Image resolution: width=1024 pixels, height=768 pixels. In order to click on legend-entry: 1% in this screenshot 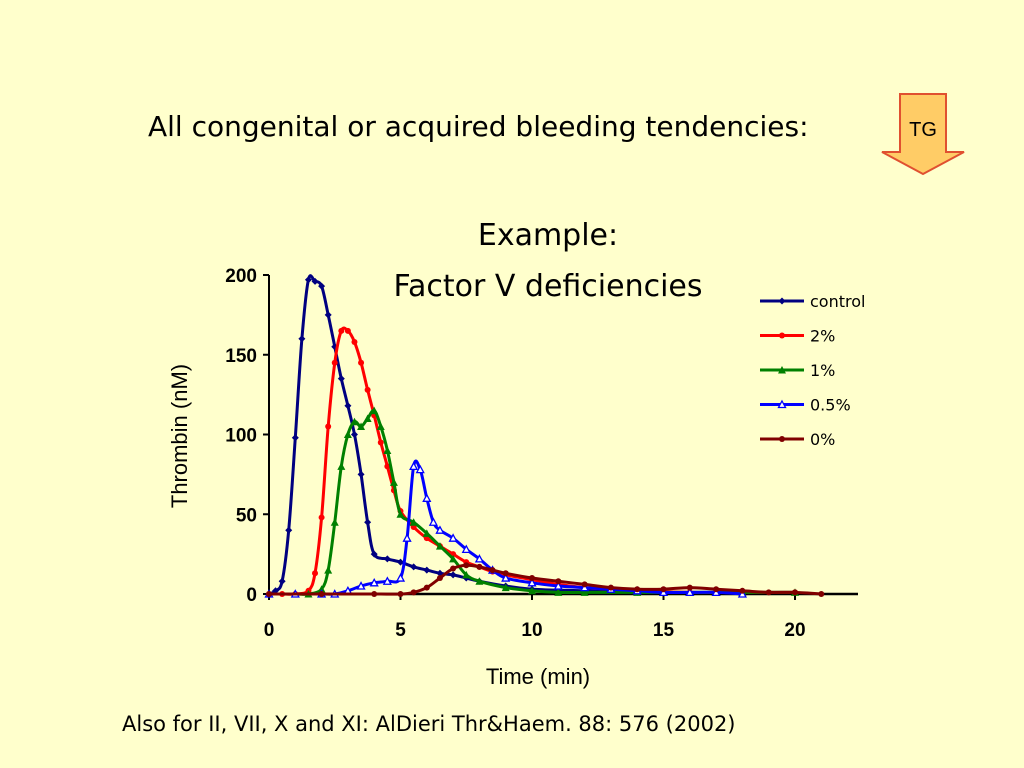, I will do `click(797, 370)`.